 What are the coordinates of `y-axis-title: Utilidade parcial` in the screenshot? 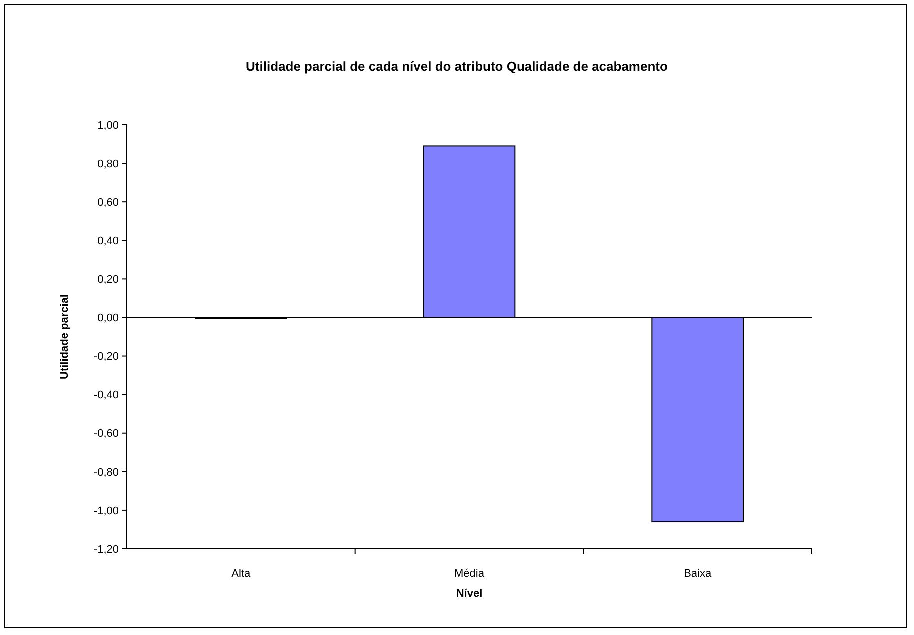 It's located at (65, 337).